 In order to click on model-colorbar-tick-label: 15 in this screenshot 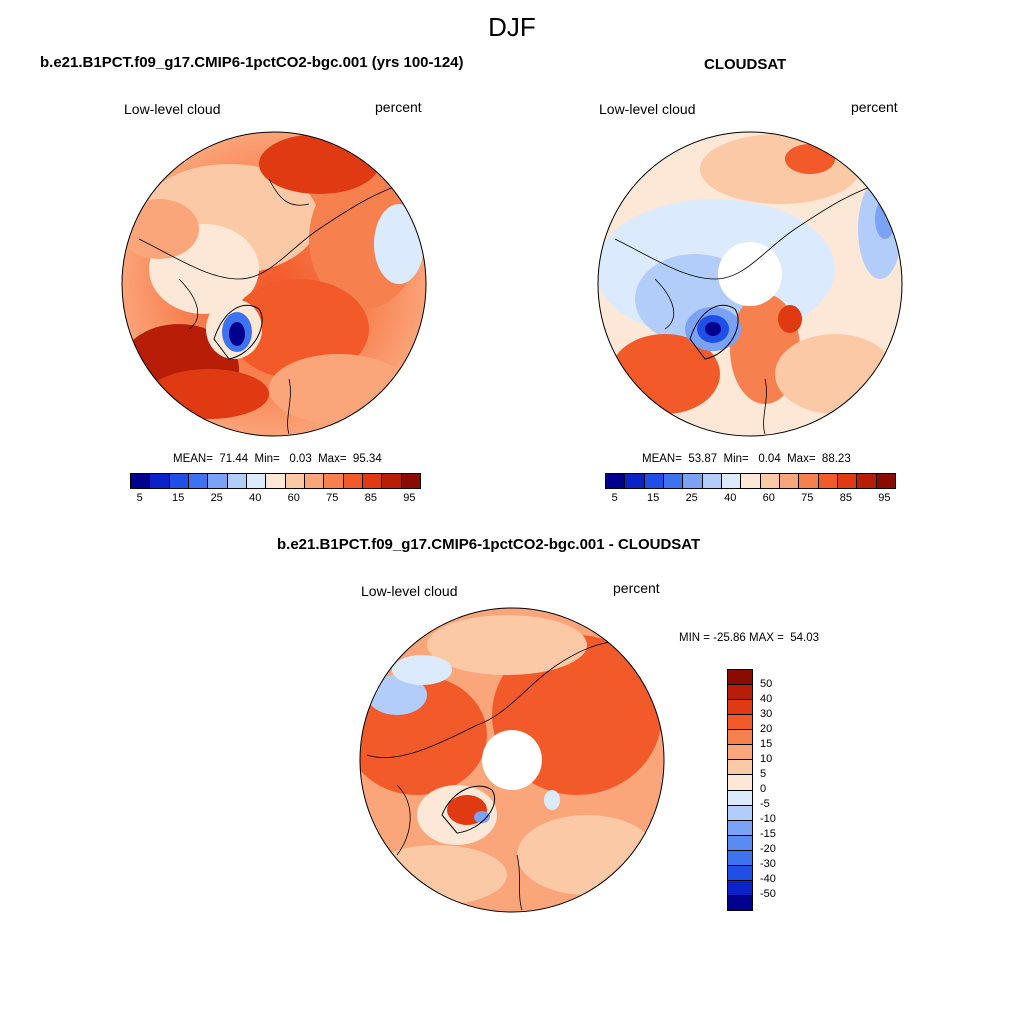, I will do `click(178, 498)`.